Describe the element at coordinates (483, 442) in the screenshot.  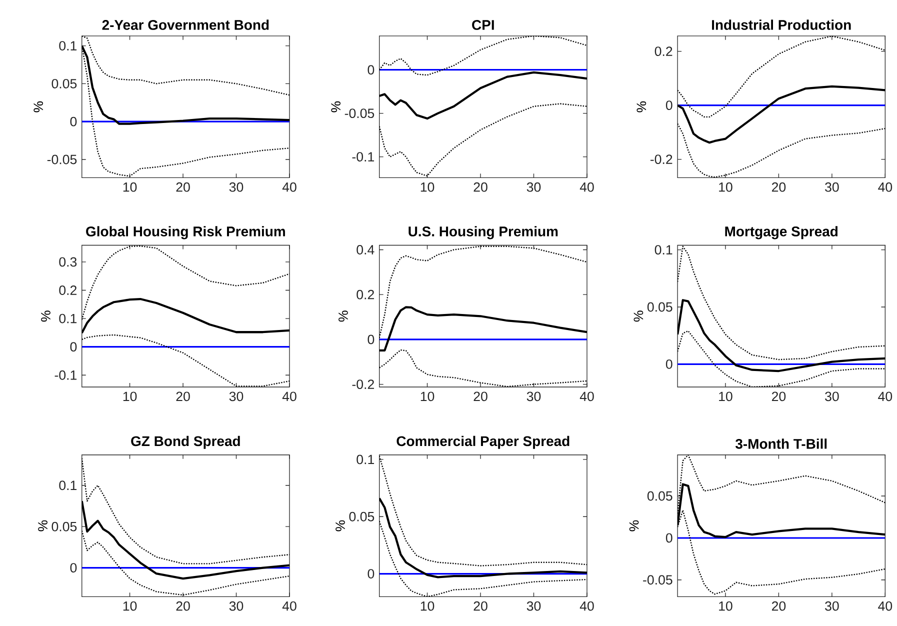
I see `chart-title: Commercial Paper Spread` at that location.